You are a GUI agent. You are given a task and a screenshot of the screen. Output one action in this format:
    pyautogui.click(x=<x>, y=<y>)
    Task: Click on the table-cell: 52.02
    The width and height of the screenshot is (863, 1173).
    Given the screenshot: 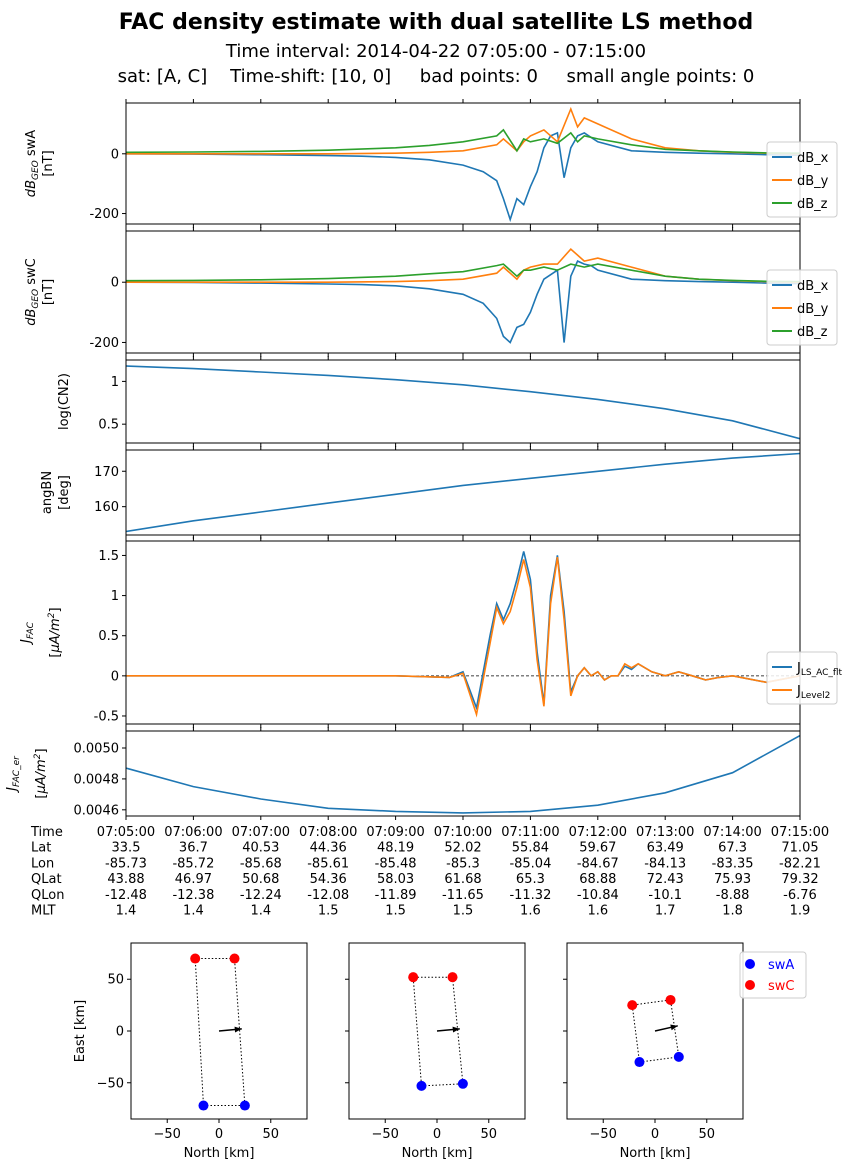 What is the action you would take?
    pyautogui.click(x=462, y=848)
    